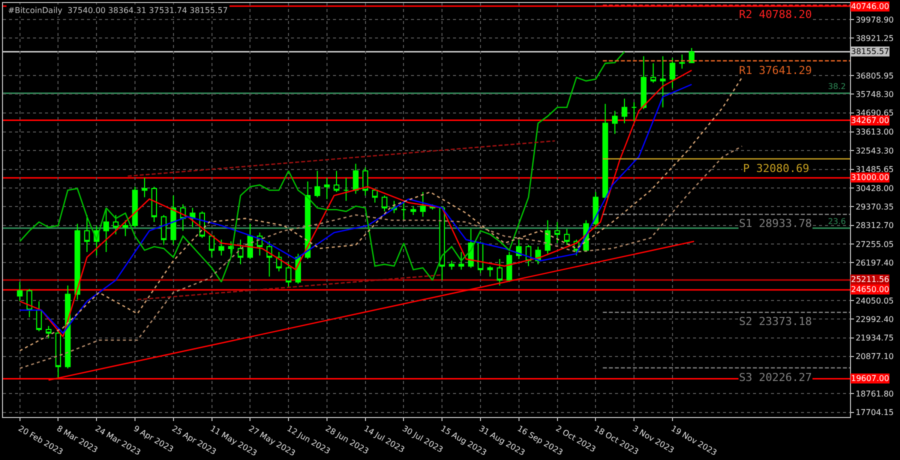 The image size is (900, 460). Describe the element at coordinates (875, 113) in the screenshot. I see `y-tick-label: 34690.65` at that location.